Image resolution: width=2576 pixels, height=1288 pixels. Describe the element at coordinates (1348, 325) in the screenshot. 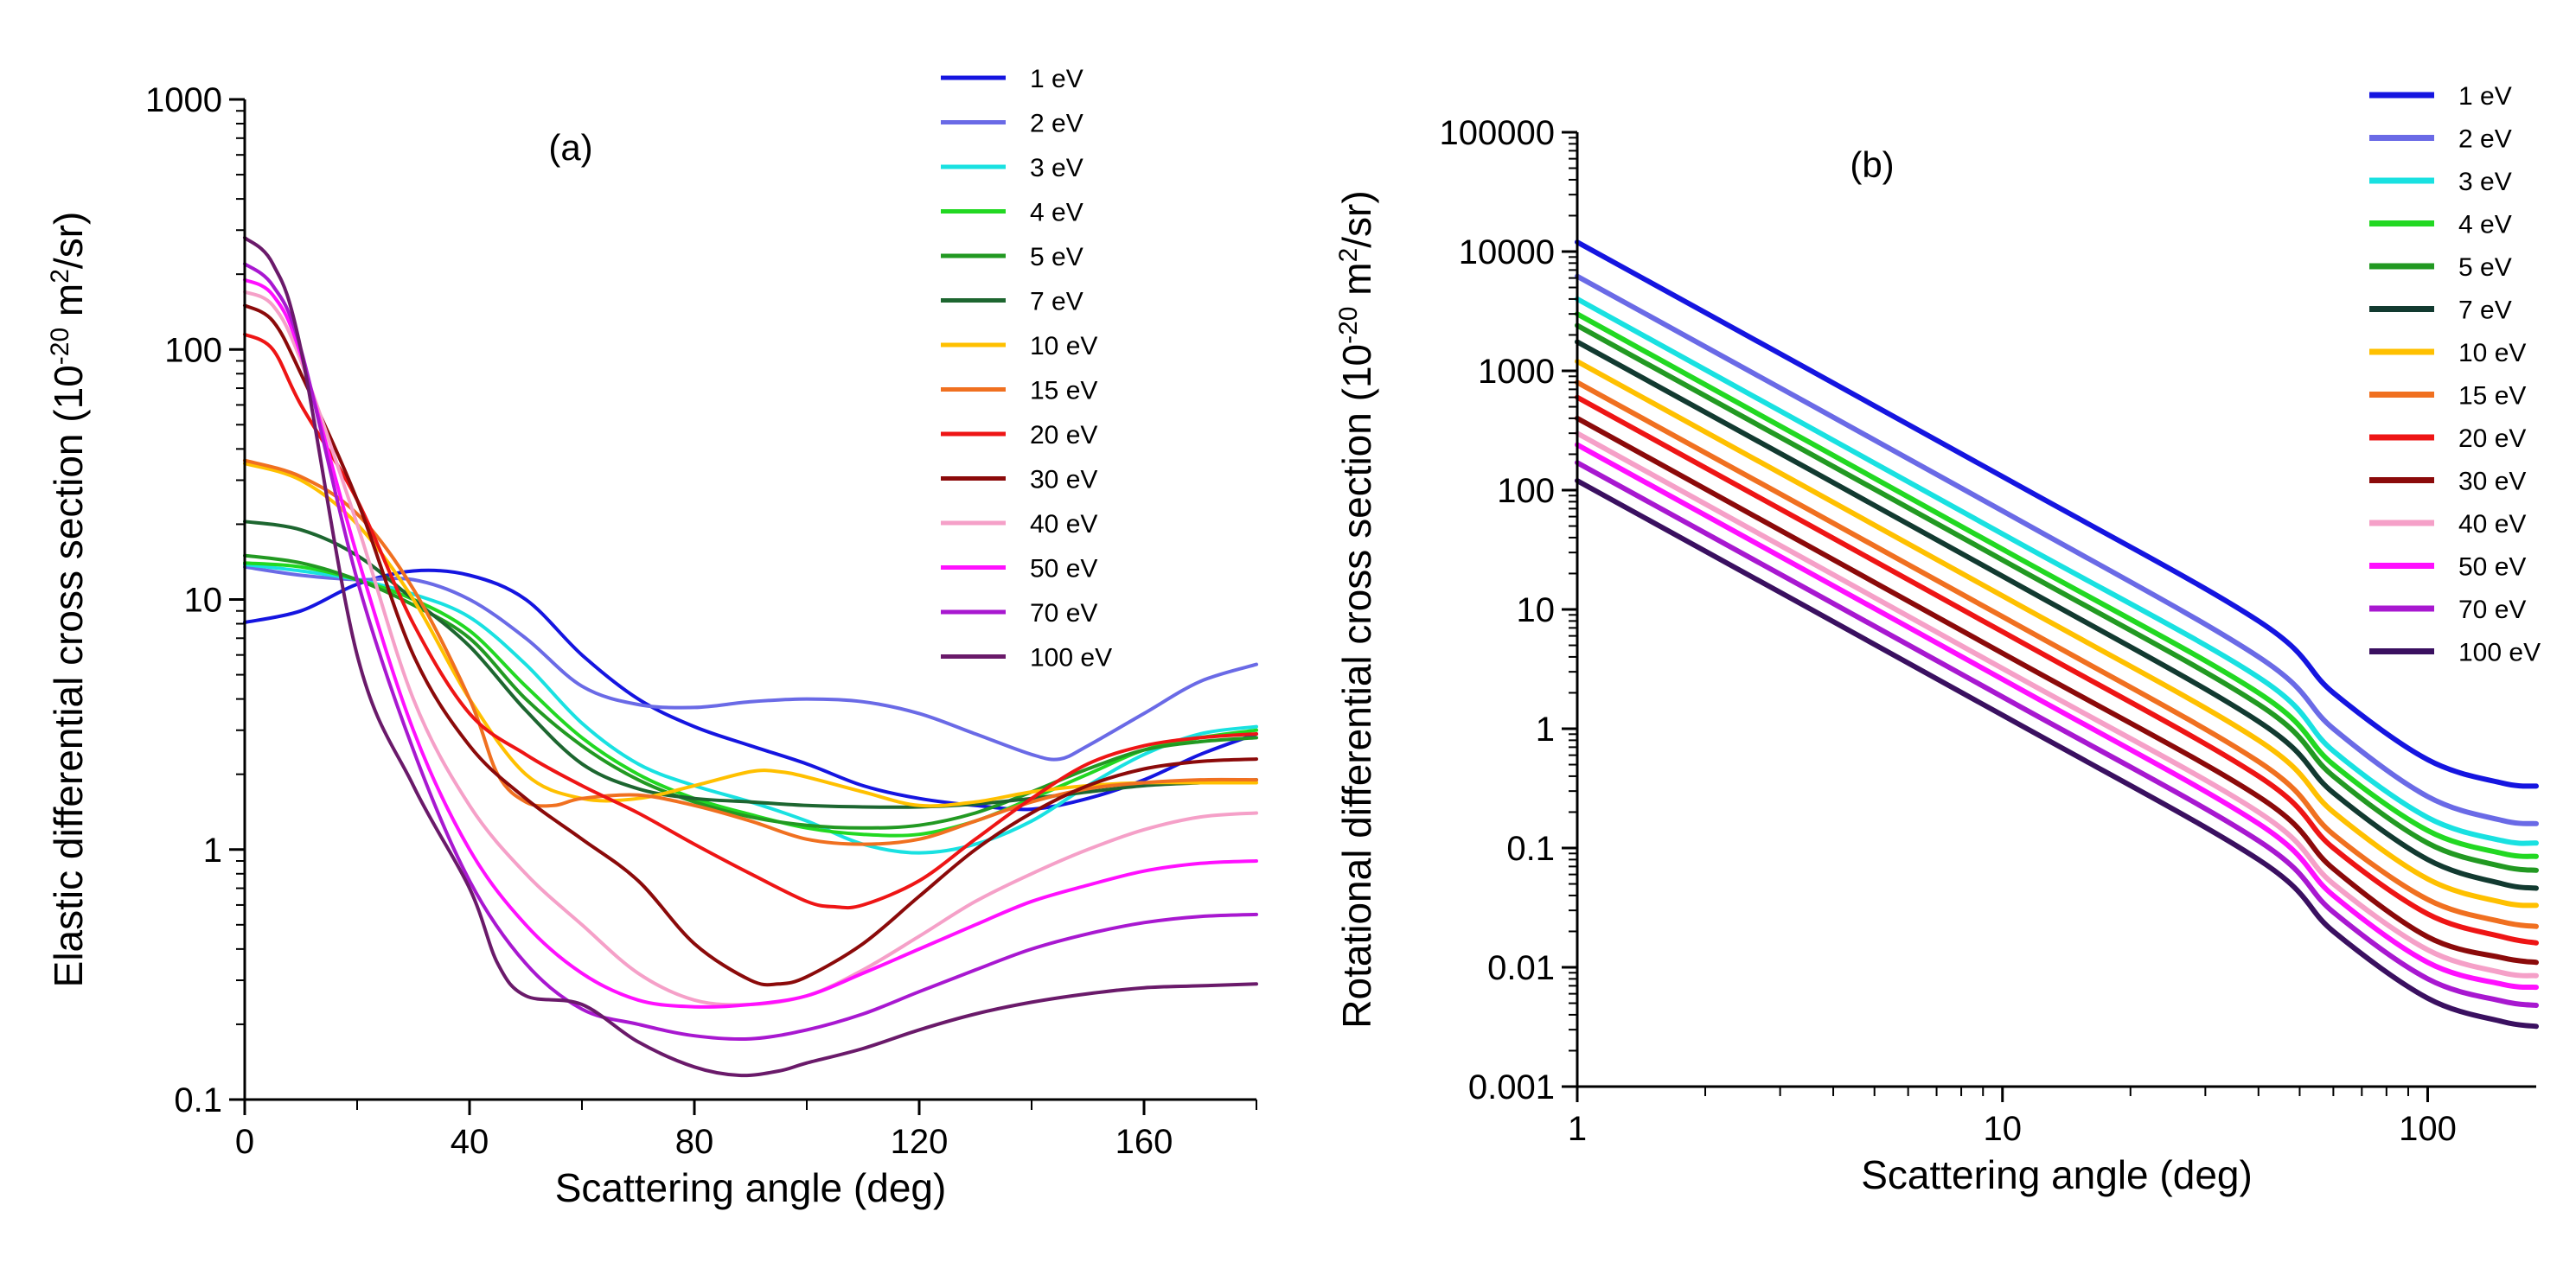

I see `y-axis-label-part-b: -20` at that location.